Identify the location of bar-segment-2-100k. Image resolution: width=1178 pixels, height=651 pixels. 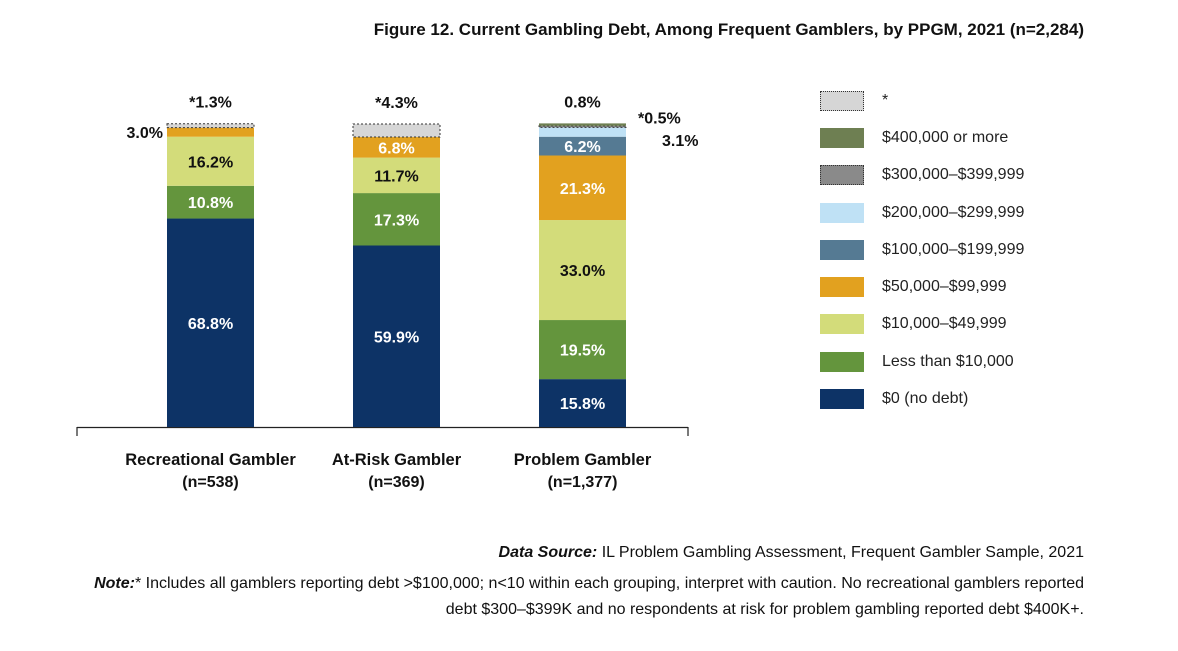
(582, 146).